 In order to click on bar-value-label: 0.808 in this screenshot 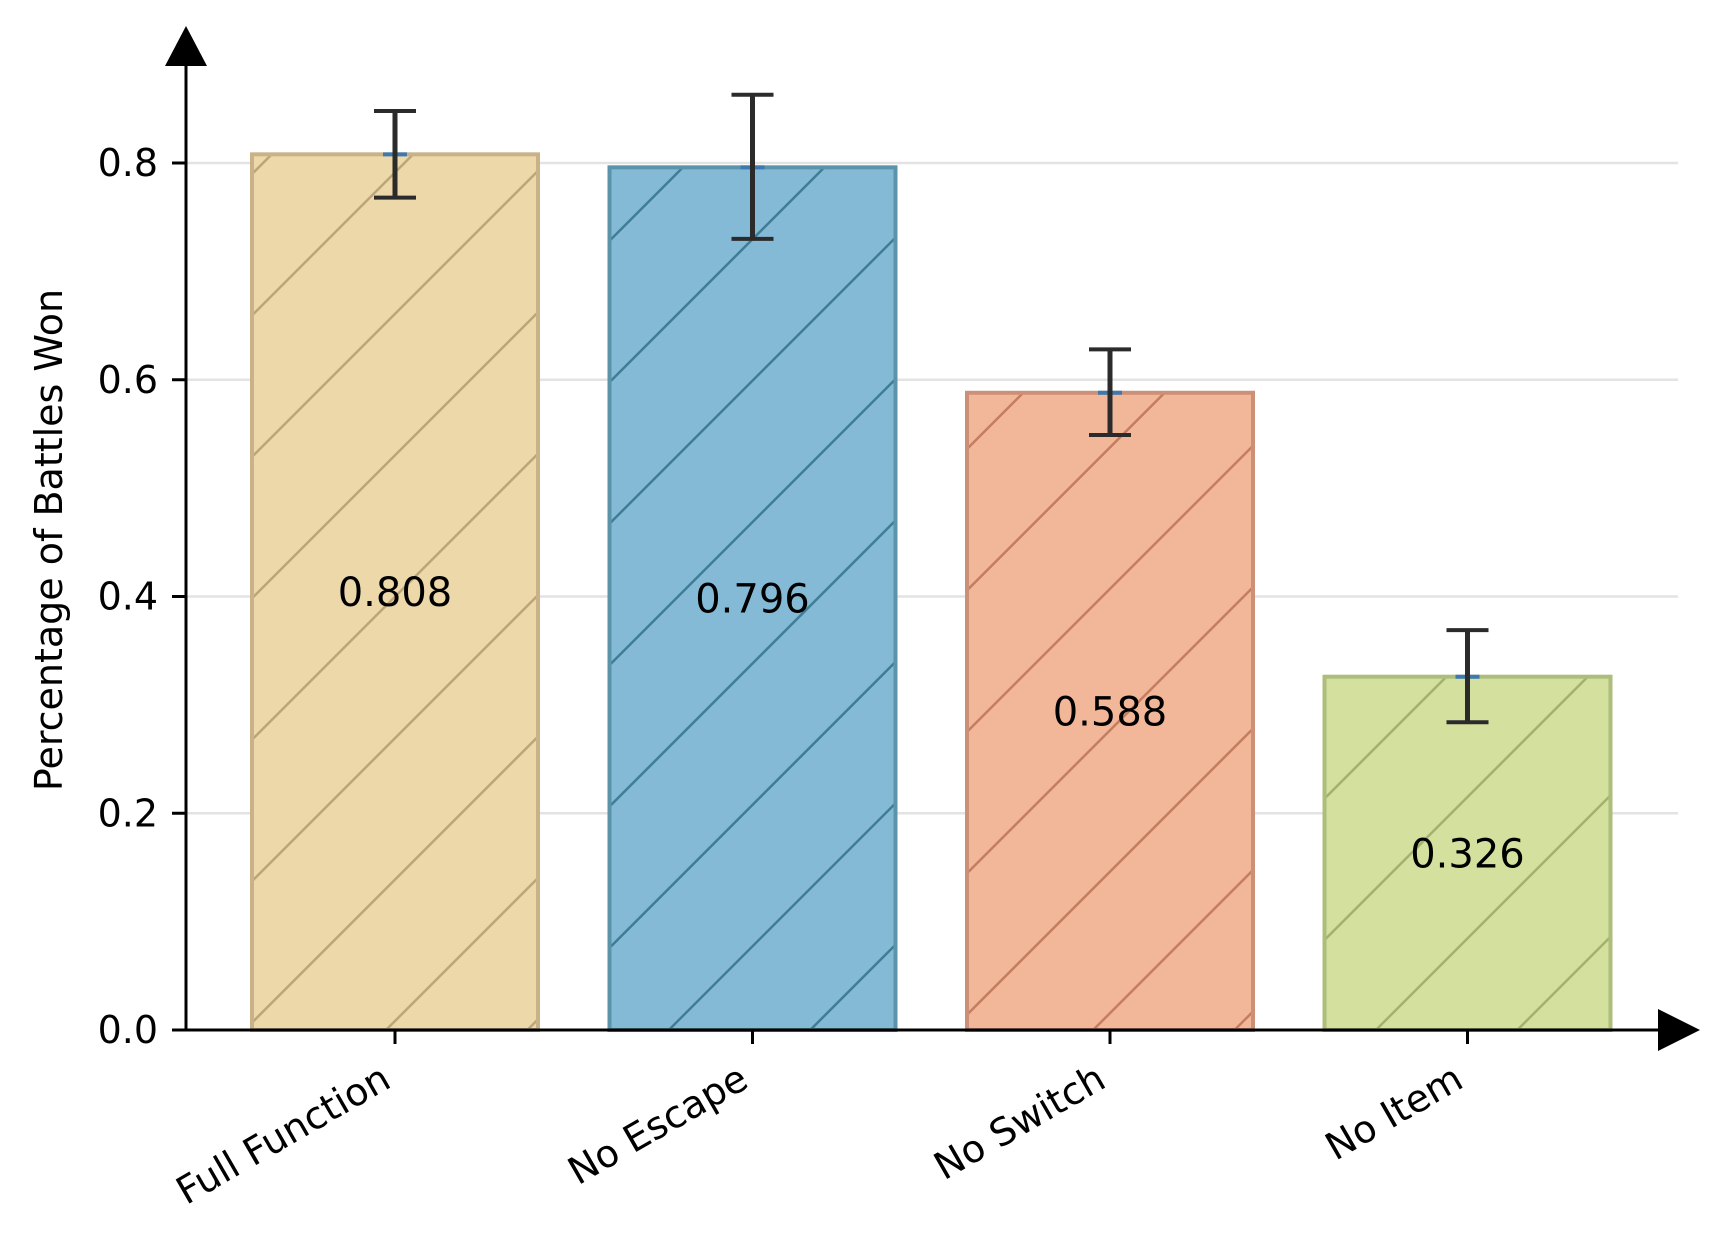, I will do `click(395, 593)`.